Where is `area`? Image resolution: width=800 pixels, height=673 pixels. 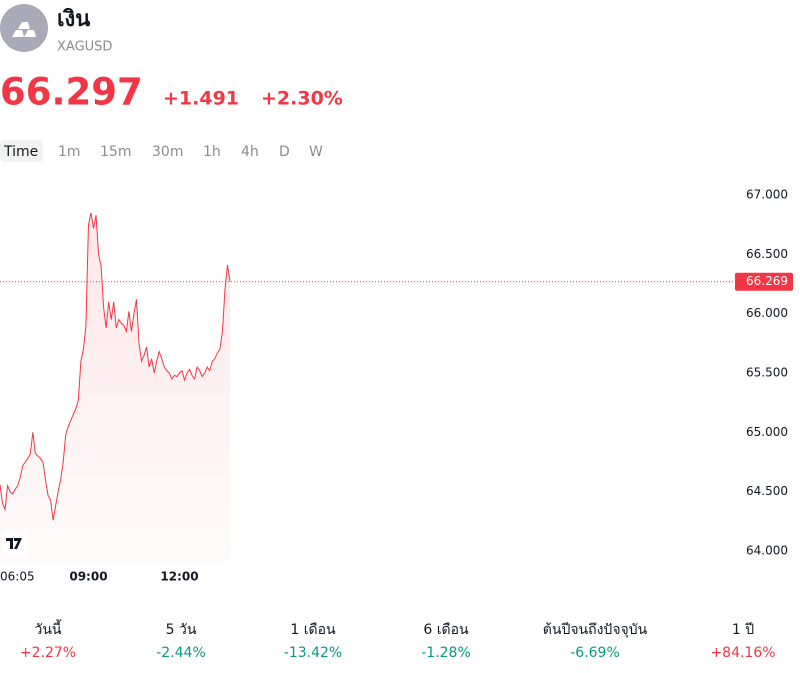
area is located at coordinates (115, 387).